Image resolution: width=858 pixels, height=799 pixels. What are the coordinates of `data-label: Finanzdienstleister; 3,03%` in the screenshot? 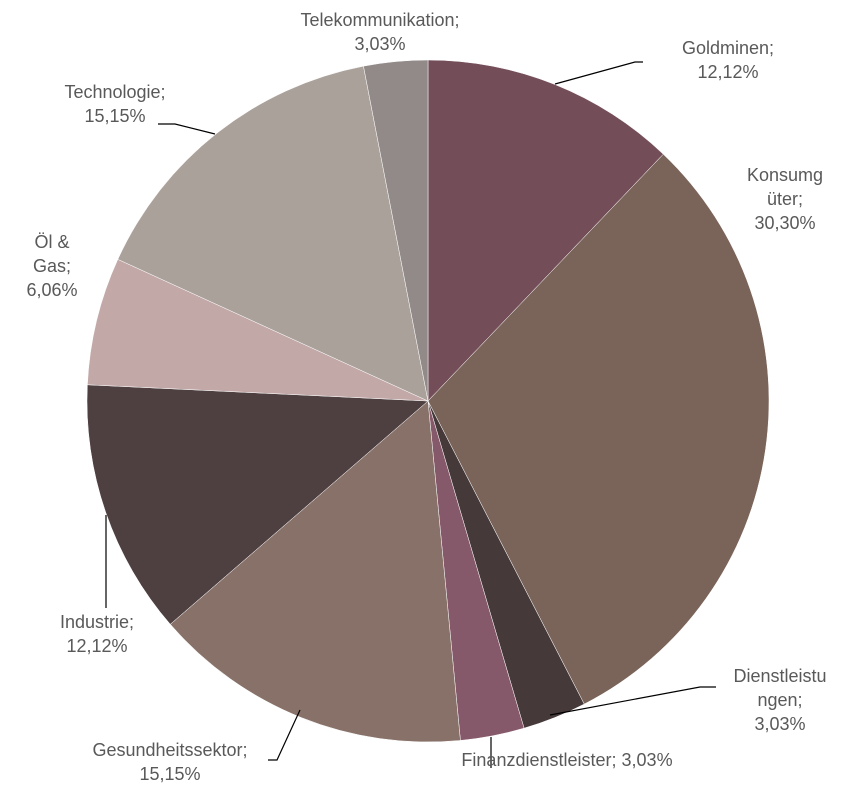 It's located at (567, 760).